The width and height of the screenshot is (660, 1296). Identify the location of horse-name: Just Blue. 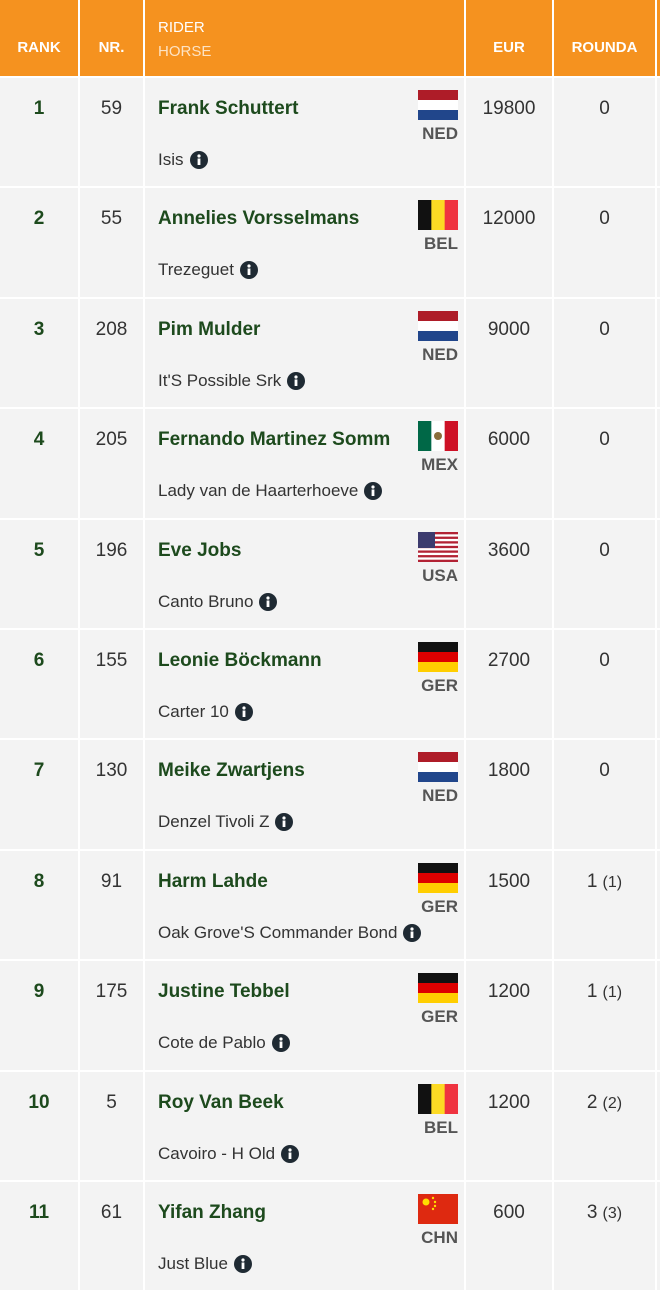
(205, 1264).